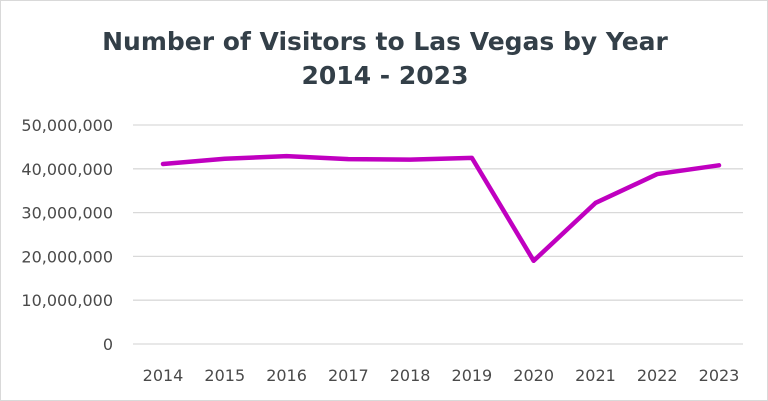 The width and height of the screenshot is (768, 401). I want to click on chart-title: Number of Visitors to Las Vegas by Year, so click(385, 41).